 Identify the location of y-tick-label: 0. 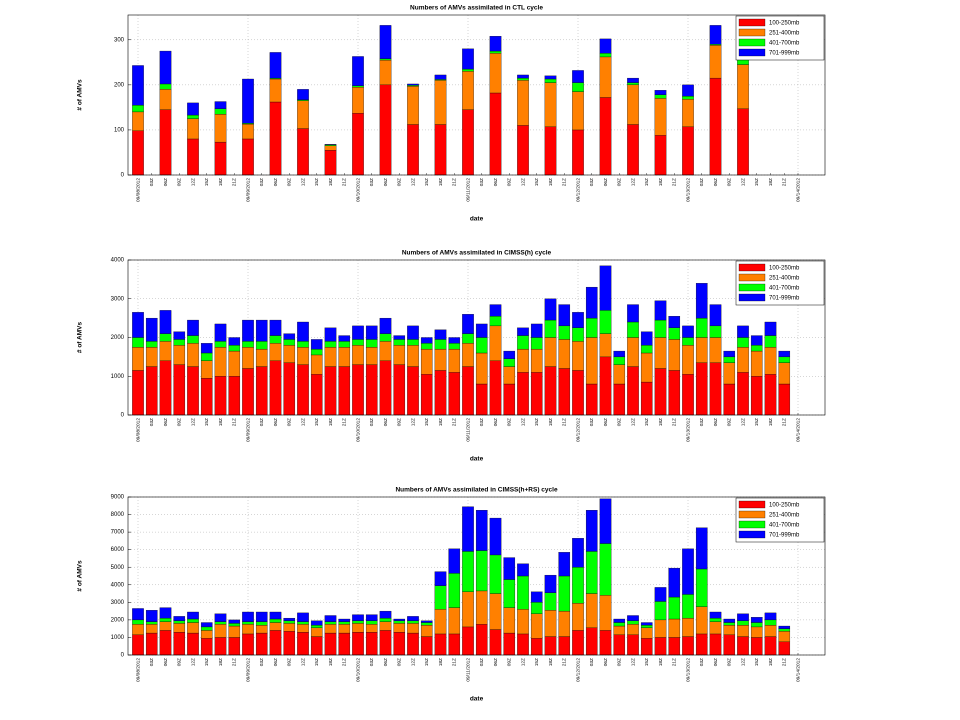
(123, 656).